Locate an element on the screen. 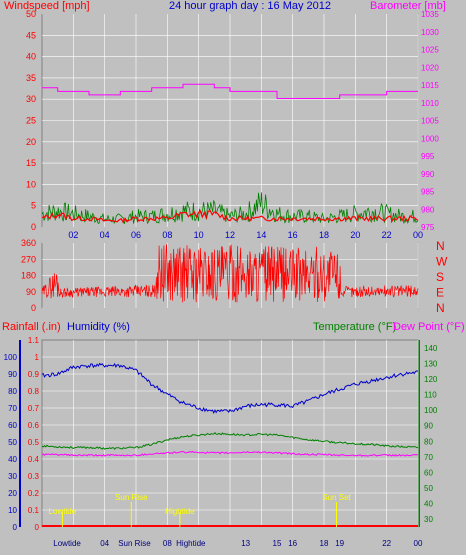 The image size is (466, 555). wind-x-ticks: 02 04 06 08 10 12 14 16 18 20 22 00 is located at coordinates (245, 235).